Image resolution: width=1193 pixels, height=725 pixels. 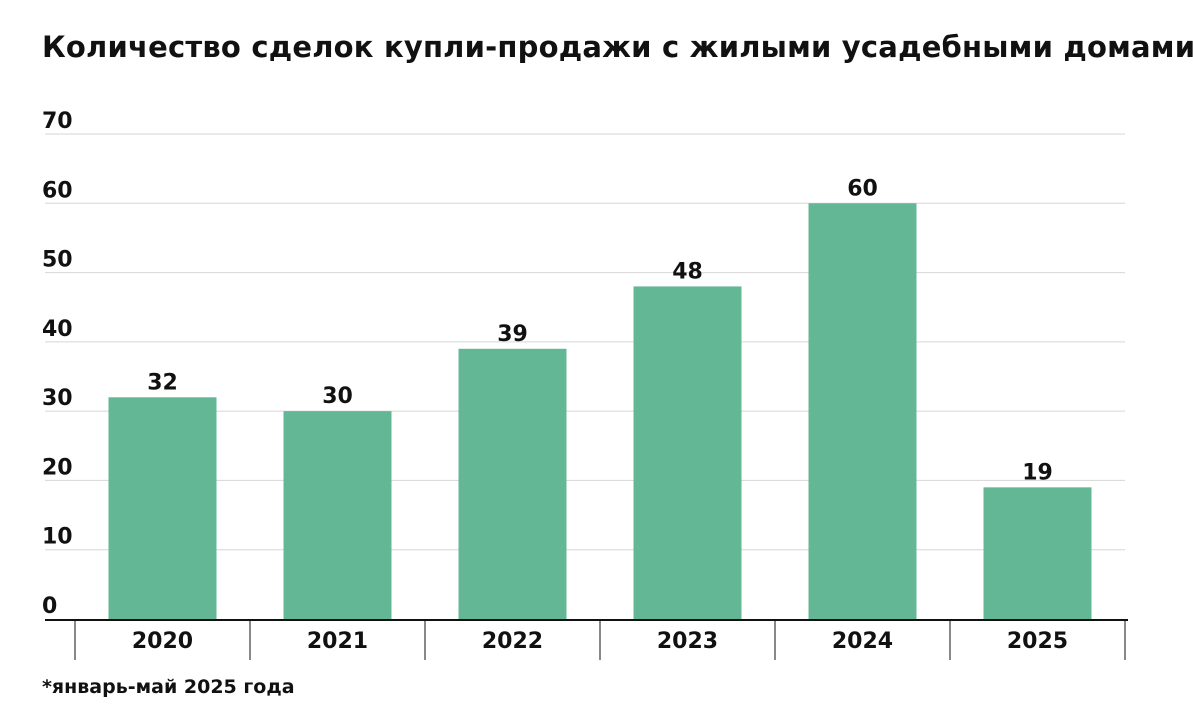 I want to click on y-axis-ticks: 0 10 20 30 40 50 60 70, so click(x=57, y=364).